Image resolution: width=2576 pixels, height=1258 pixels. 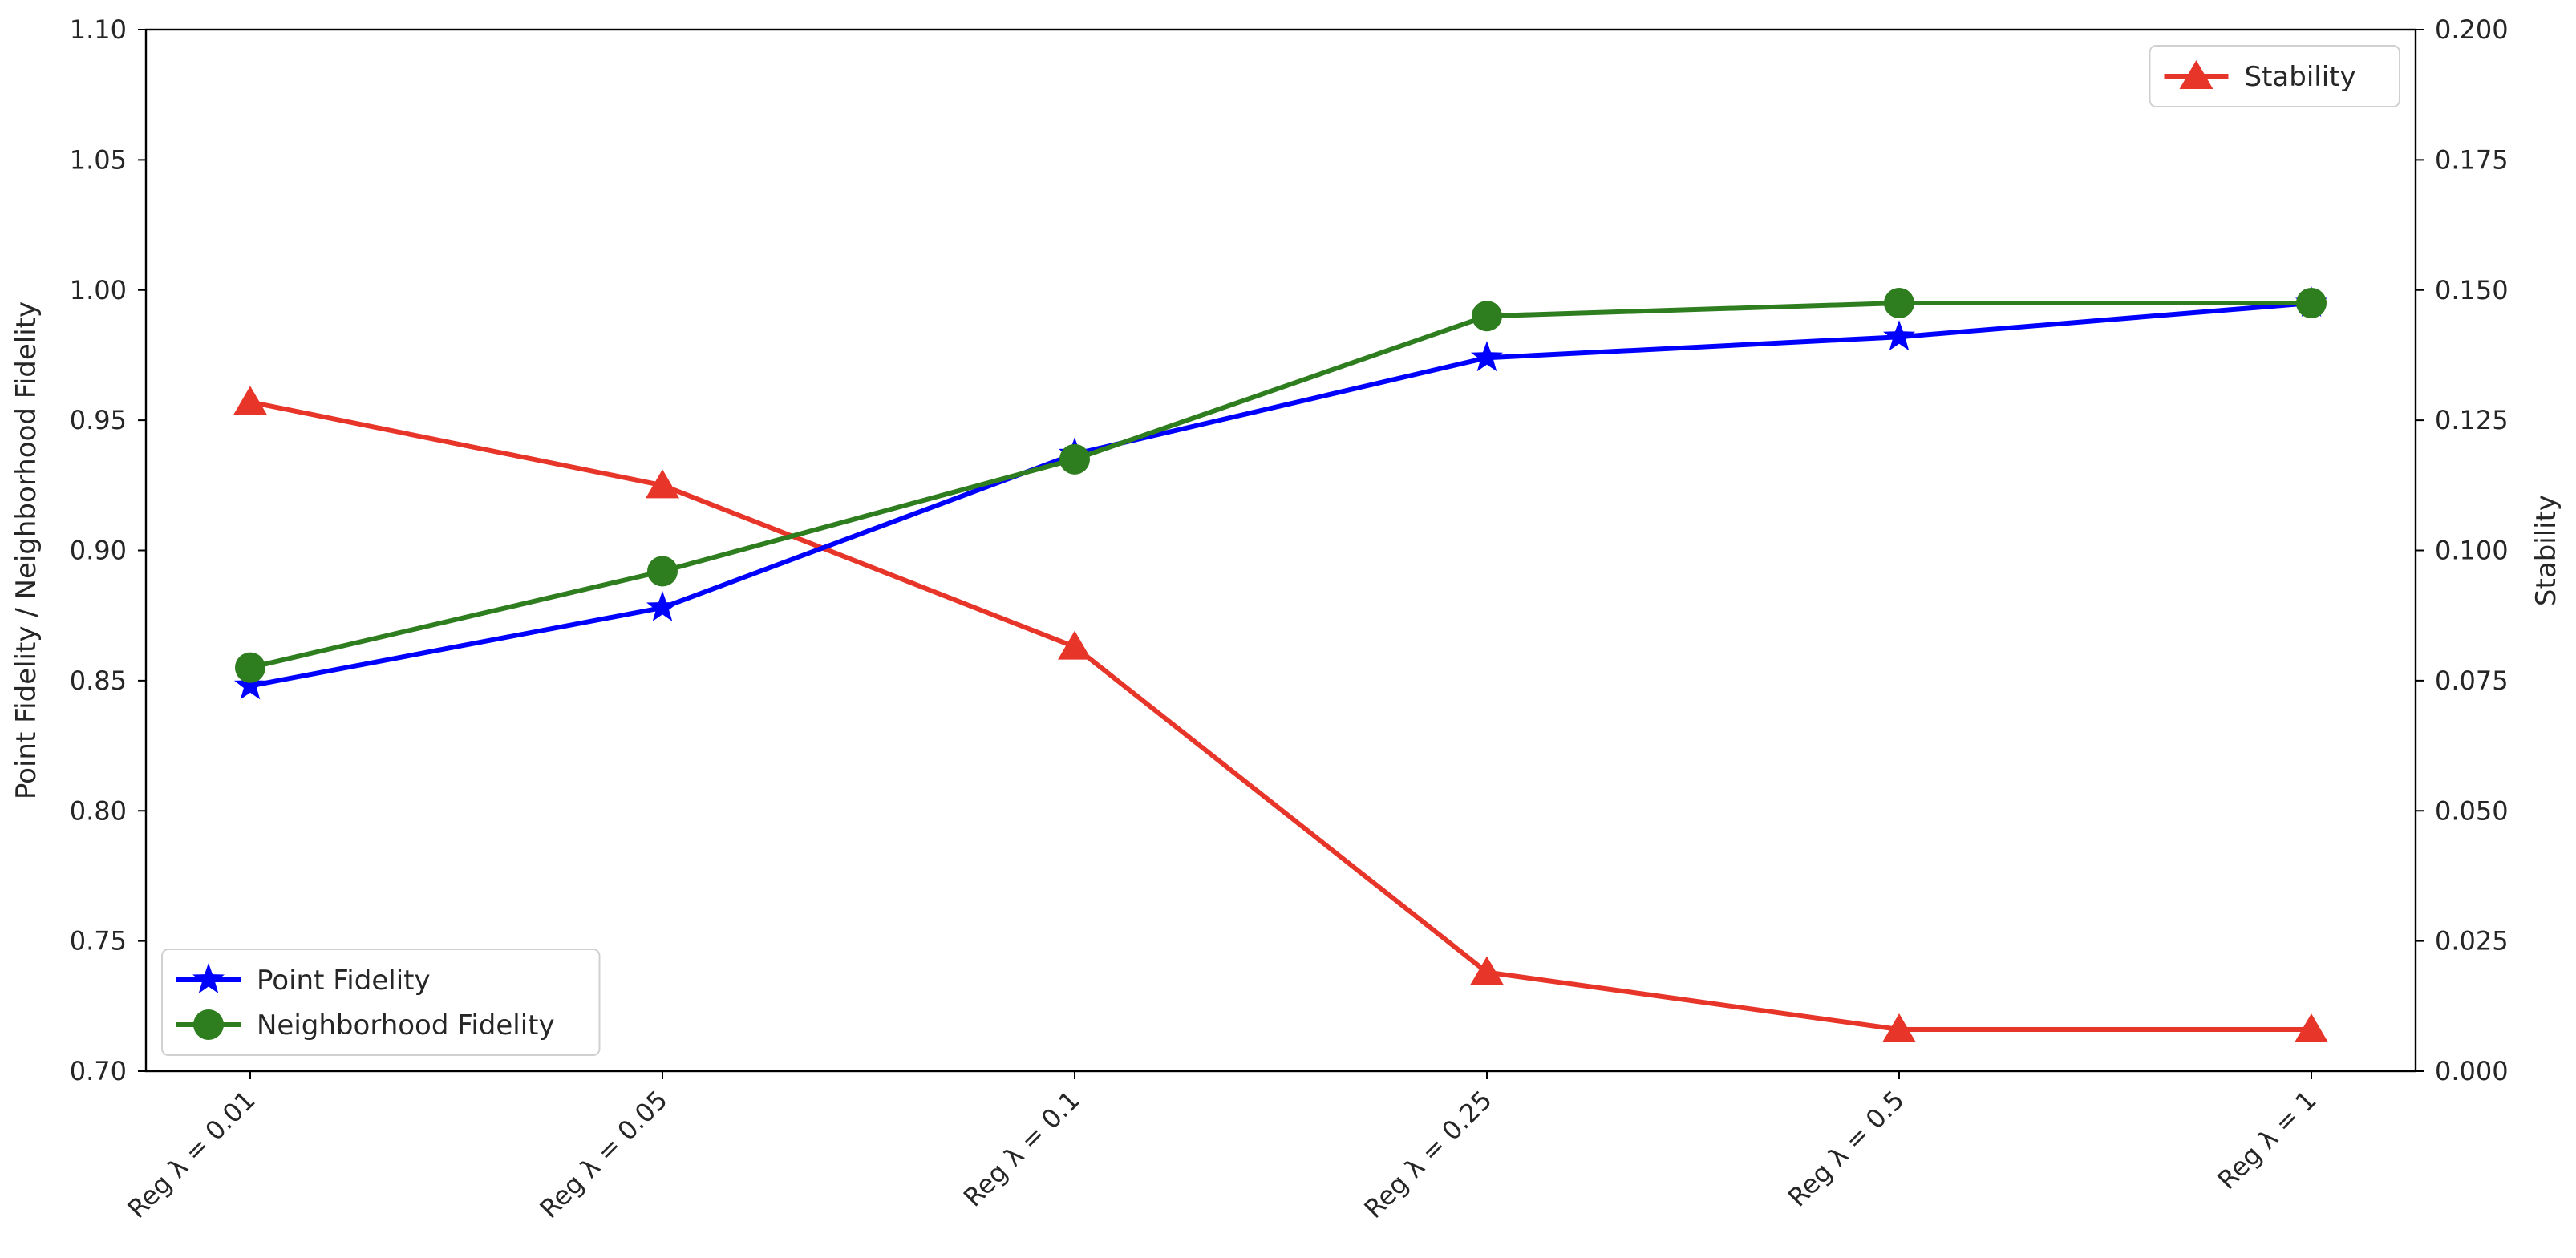 What do you see at coordinates (2300, 77) in the screenshot?
I see `legend-entry-label: Stability` at bounding box center [2300, 77].